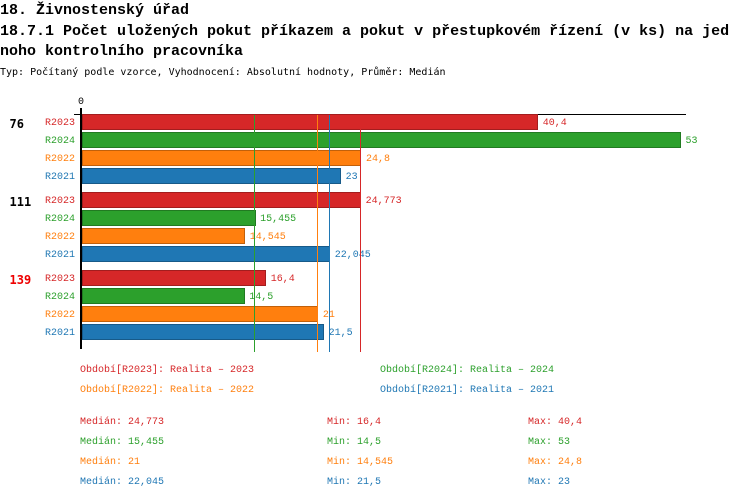  I want to click on median-line-R2024, so click(255, 233).